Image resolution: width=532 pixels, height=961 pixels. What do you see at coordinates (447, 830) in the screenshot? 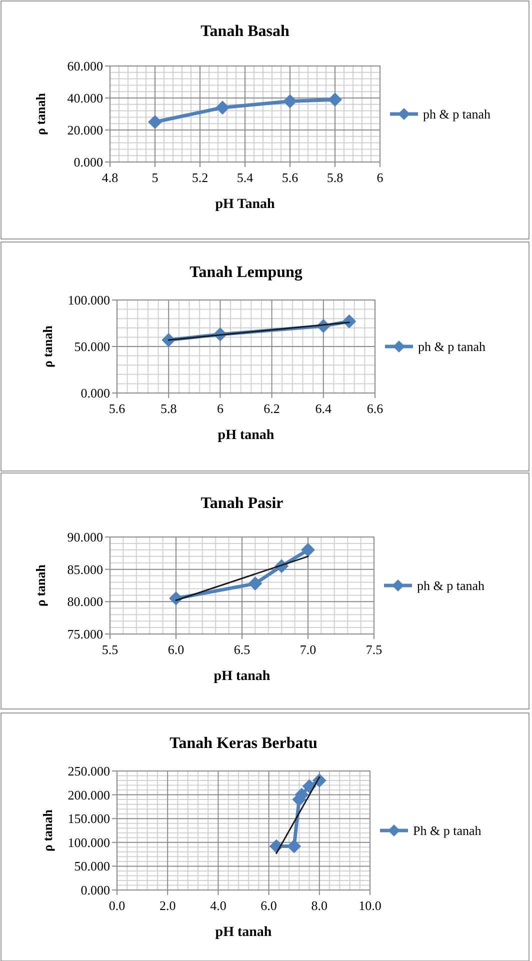
I see `legend-label: Ph & p tanah` at bounding box center [447, 830].